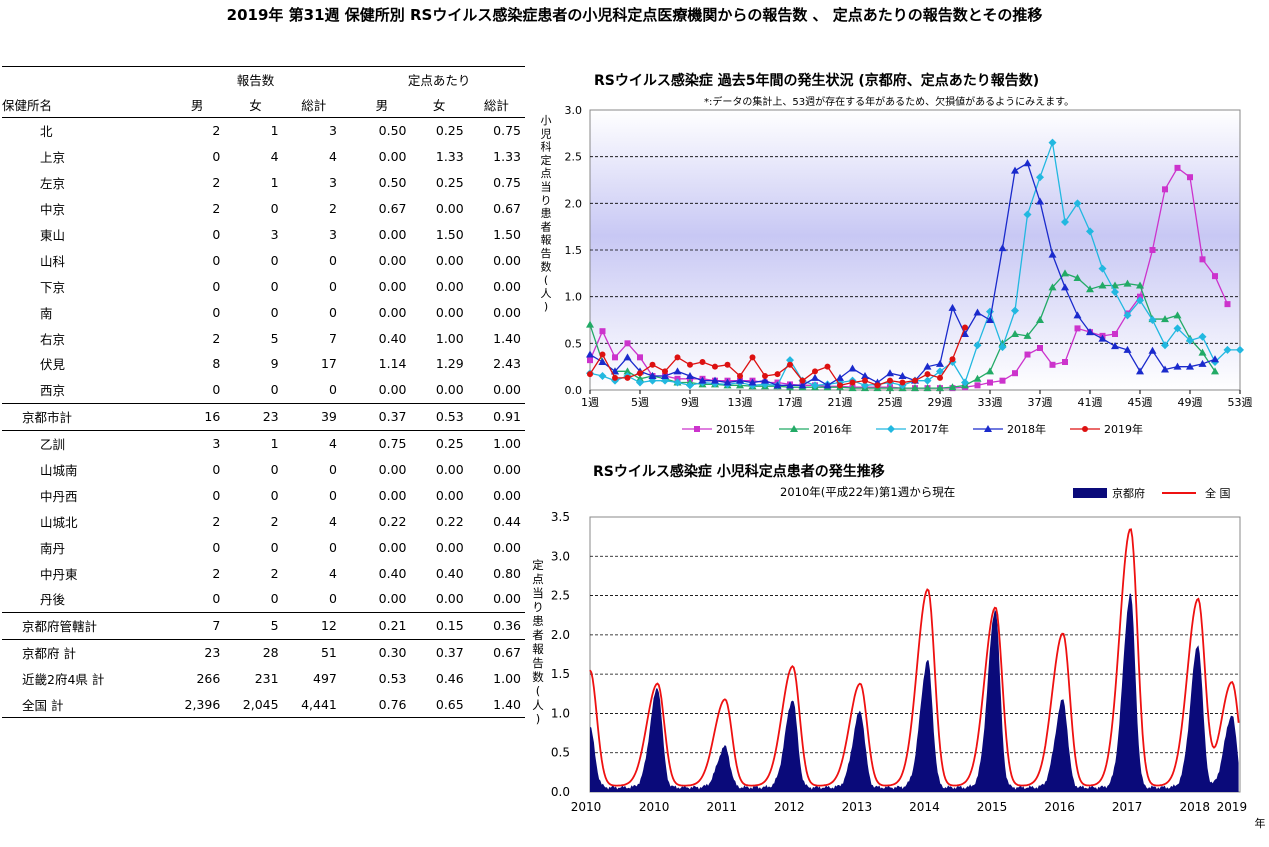 Image resolution: width=1269 pixels, height=847 pixels. What do you see at coordinates (332, 209) in the screenshot?
I see `total-count: 2` at bounding box center [332, 209].